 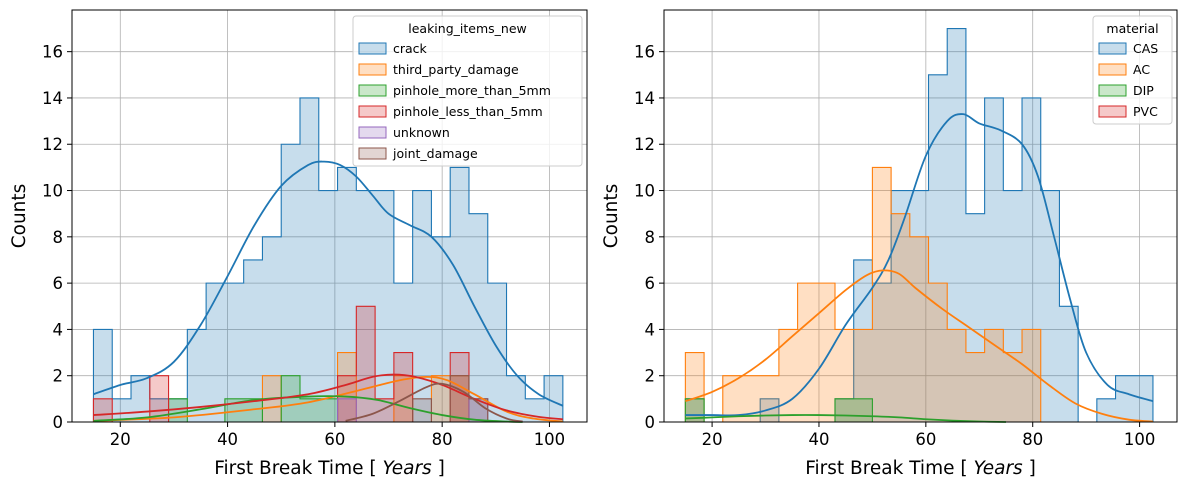 I want to click on left-legend-item-unknown: unknown, so click(x=404, y=132).